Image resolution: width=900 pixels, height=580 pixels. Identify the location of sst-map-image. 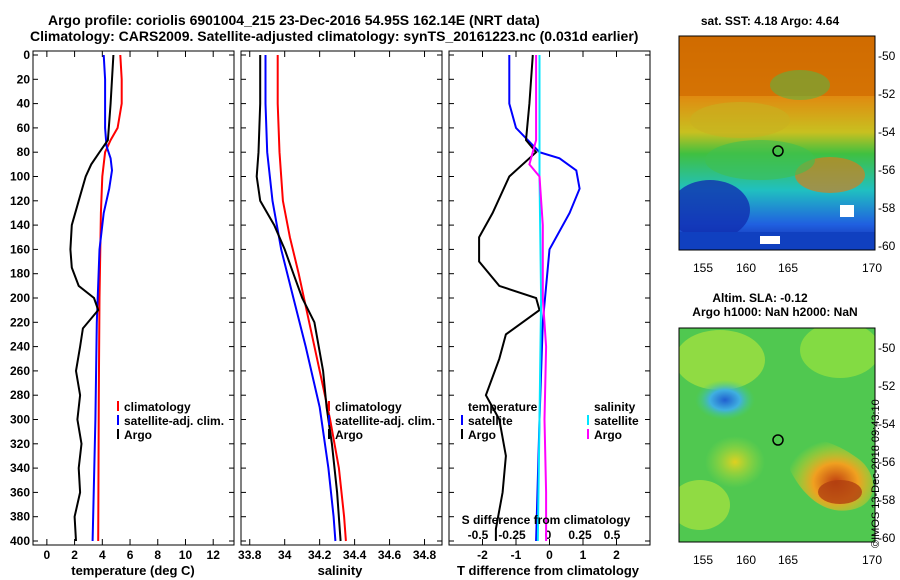
(777, 143).